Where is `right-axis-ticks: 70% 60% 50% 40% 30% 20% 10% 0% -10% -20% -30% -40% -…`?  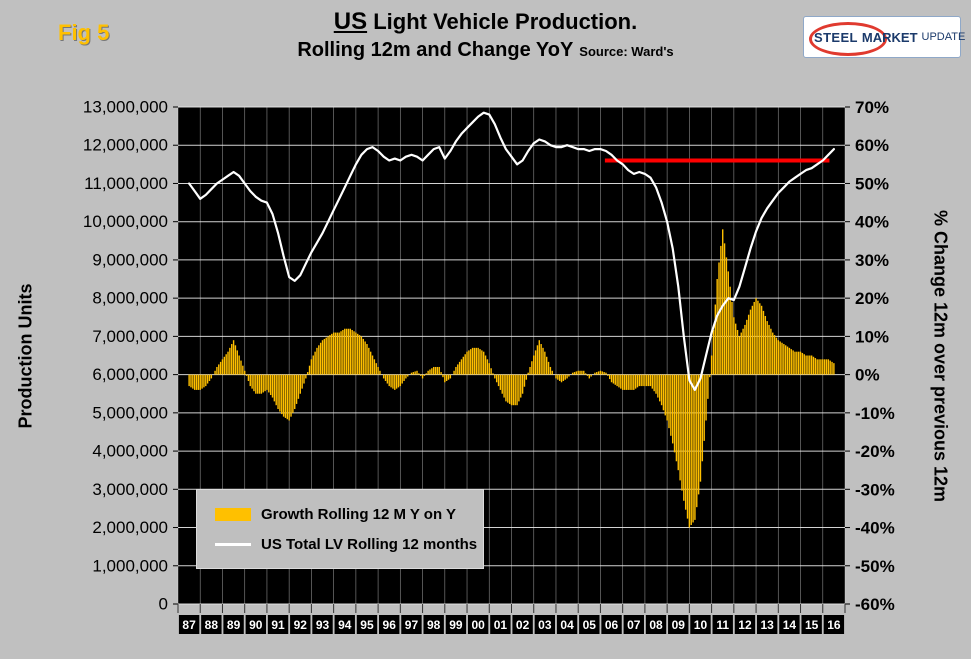 right-axis-ticks: 70% 60% 50% 40% 30% 20% 10% 0% -10% -20% -30% -40% -… is located at coordinates (870, 356).